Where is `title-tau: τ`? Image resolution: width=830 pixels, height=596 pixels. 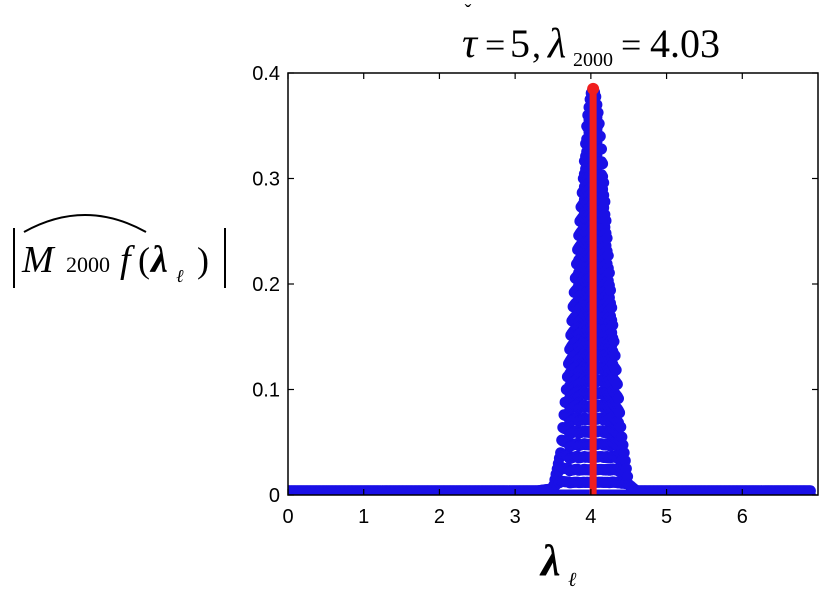
title-tau: τ is located at coordinates (470, 44).